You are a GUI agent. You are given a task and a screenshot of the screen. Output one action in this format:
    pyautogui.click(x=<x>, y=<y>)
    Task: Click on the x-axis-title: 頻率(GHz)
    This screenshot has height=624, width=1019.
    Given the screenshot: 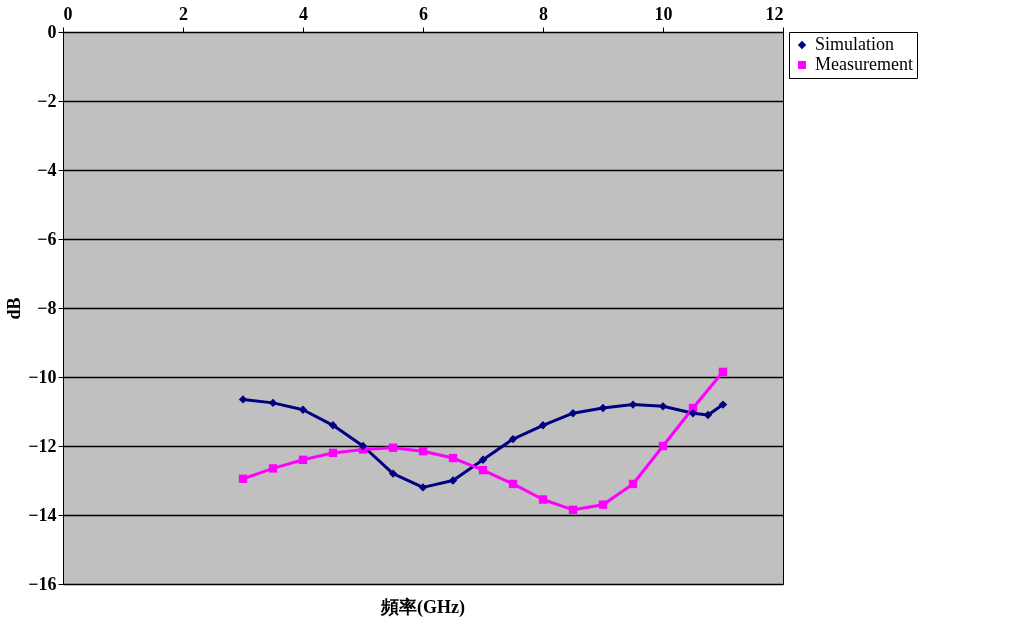 What is the action you would take?
    pyautogui.click(x=422, y=607)
    